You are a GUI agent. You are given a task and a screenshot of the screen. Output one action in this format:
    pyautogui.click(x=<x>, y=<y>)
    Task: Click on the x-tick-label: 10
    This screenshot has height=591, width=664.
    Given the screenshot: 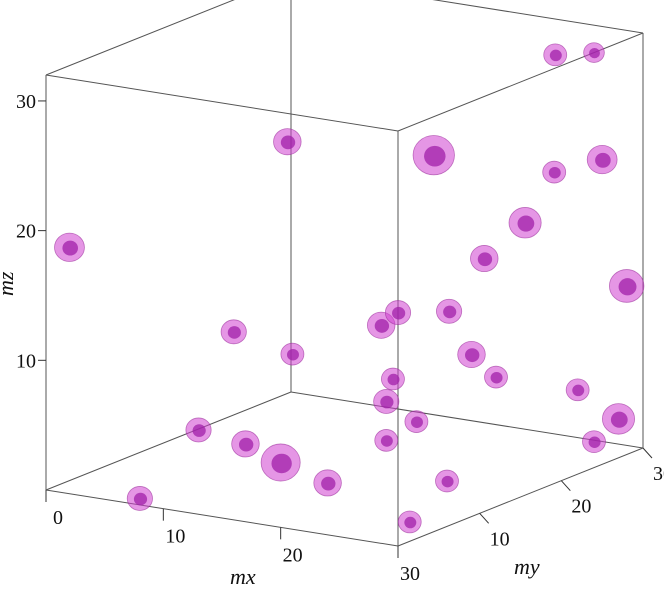 What is the action you would take?
    pyautogui.click(x=175, y=537)
    